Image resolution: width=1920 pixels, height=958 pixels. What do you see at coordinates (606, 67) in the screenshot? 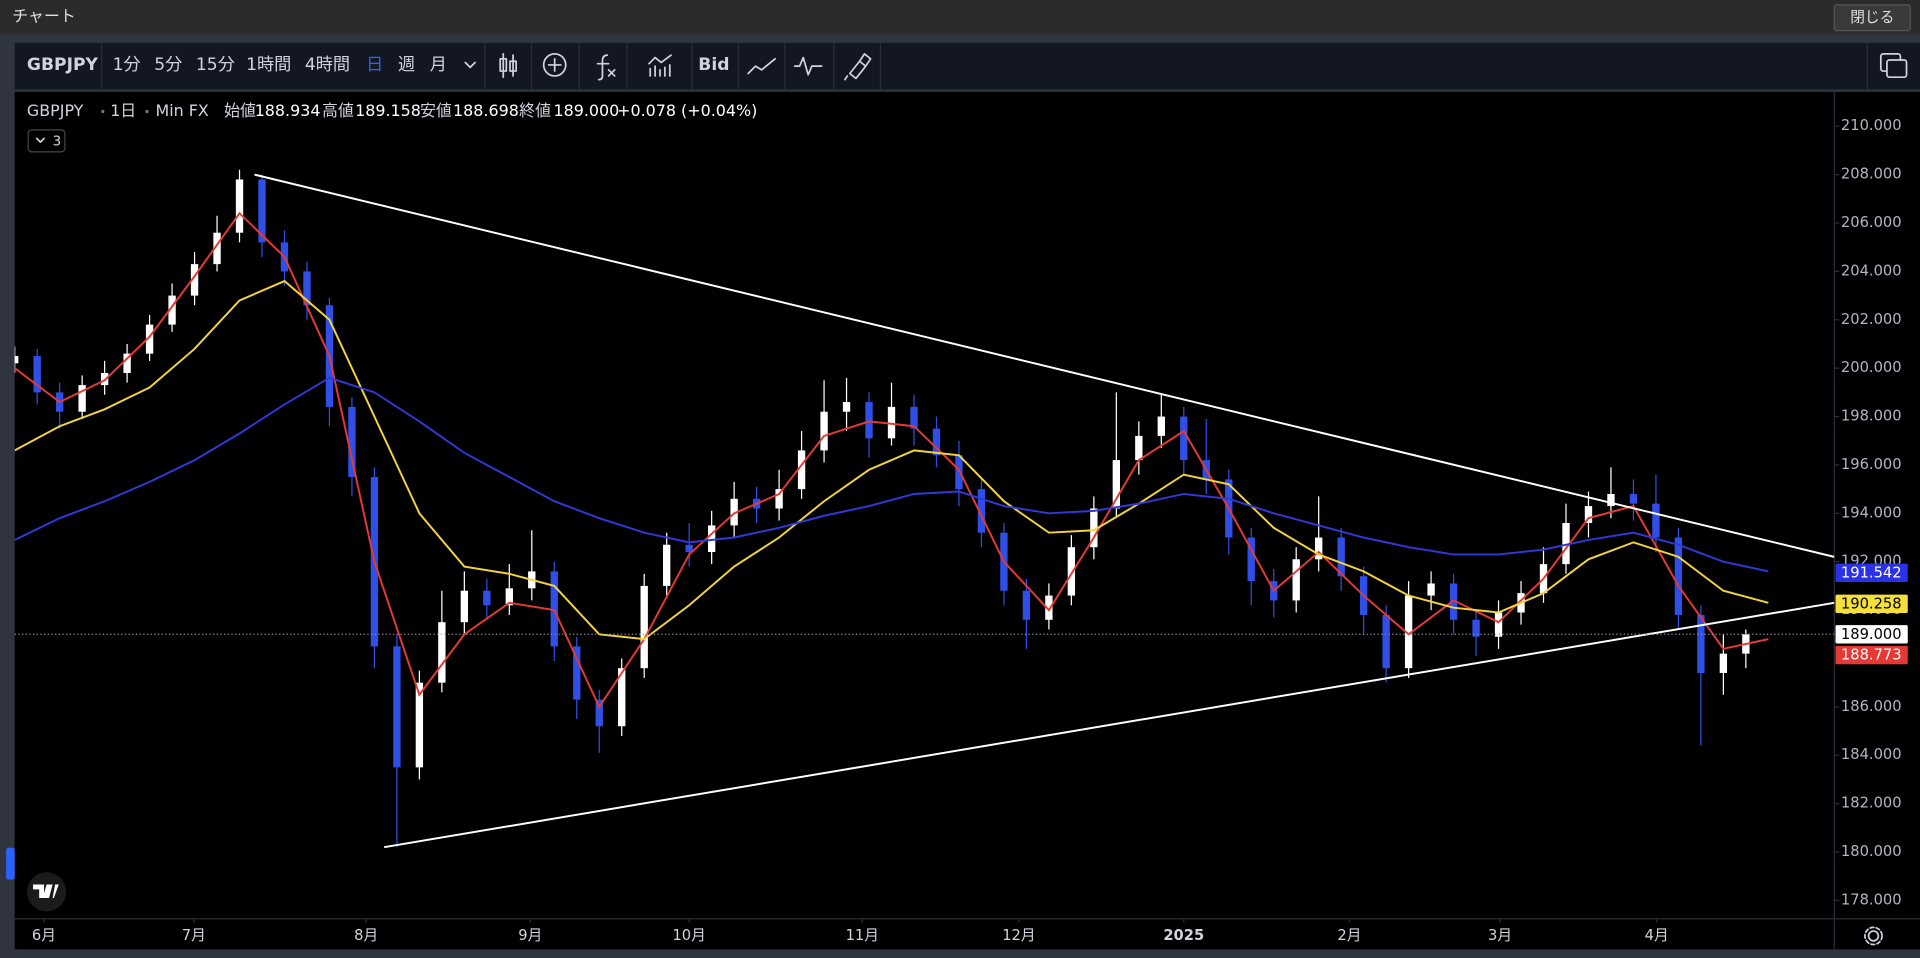
I see `indicator-icon` at bounding box center [606, 67].